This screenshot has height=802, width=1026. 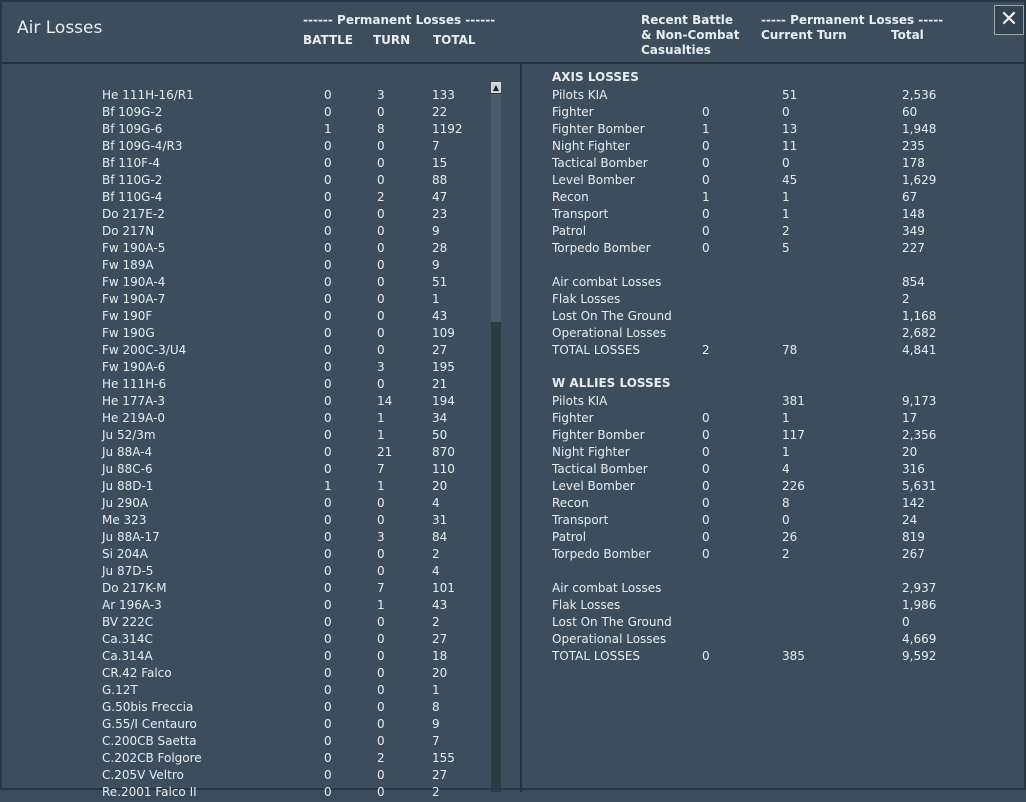 What do you see at coordinates (134, 384) in the screenshot?
I see `label: He 111H-6` at bounding box center [134, 384].